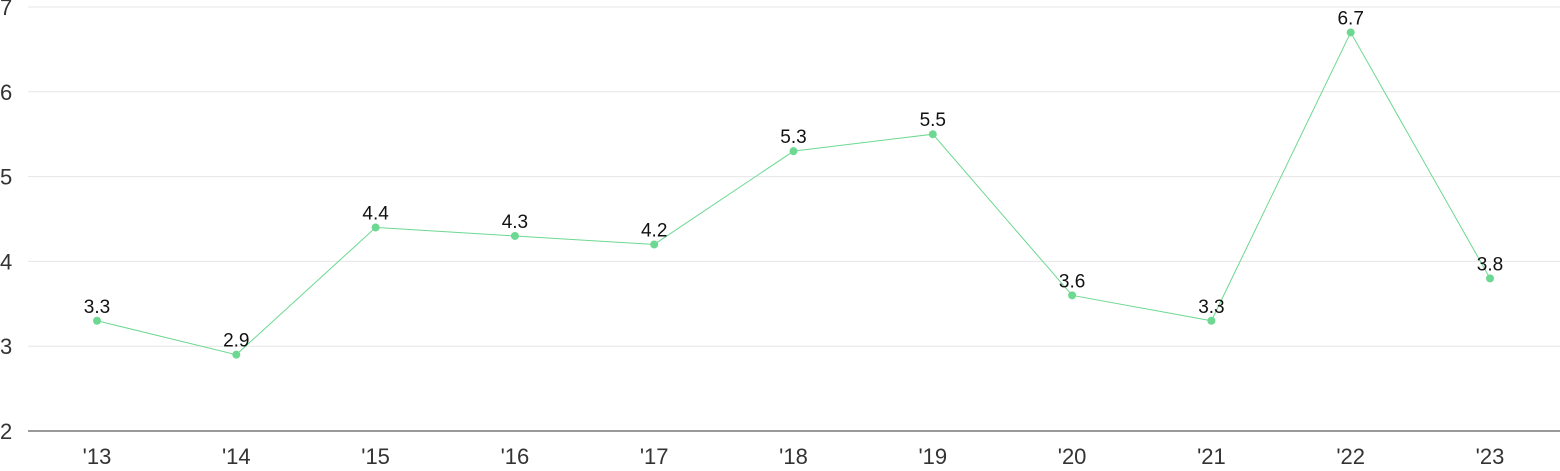  What do you see at coordinates (1490, 264) in the screenshot?
I see `data-label: 3.8` at bounding box center [1490, 264].